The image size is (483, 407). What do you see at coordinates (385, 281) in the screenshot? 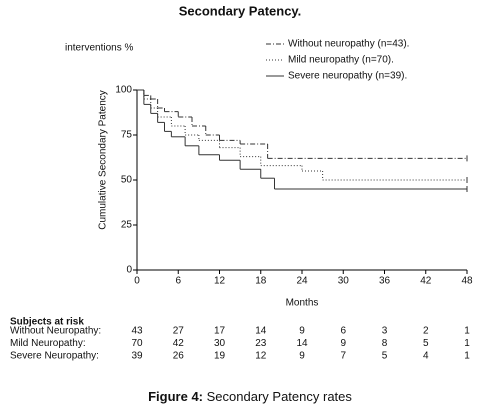
I see `x-tick-label: 36` at bounding box center [385, 281].